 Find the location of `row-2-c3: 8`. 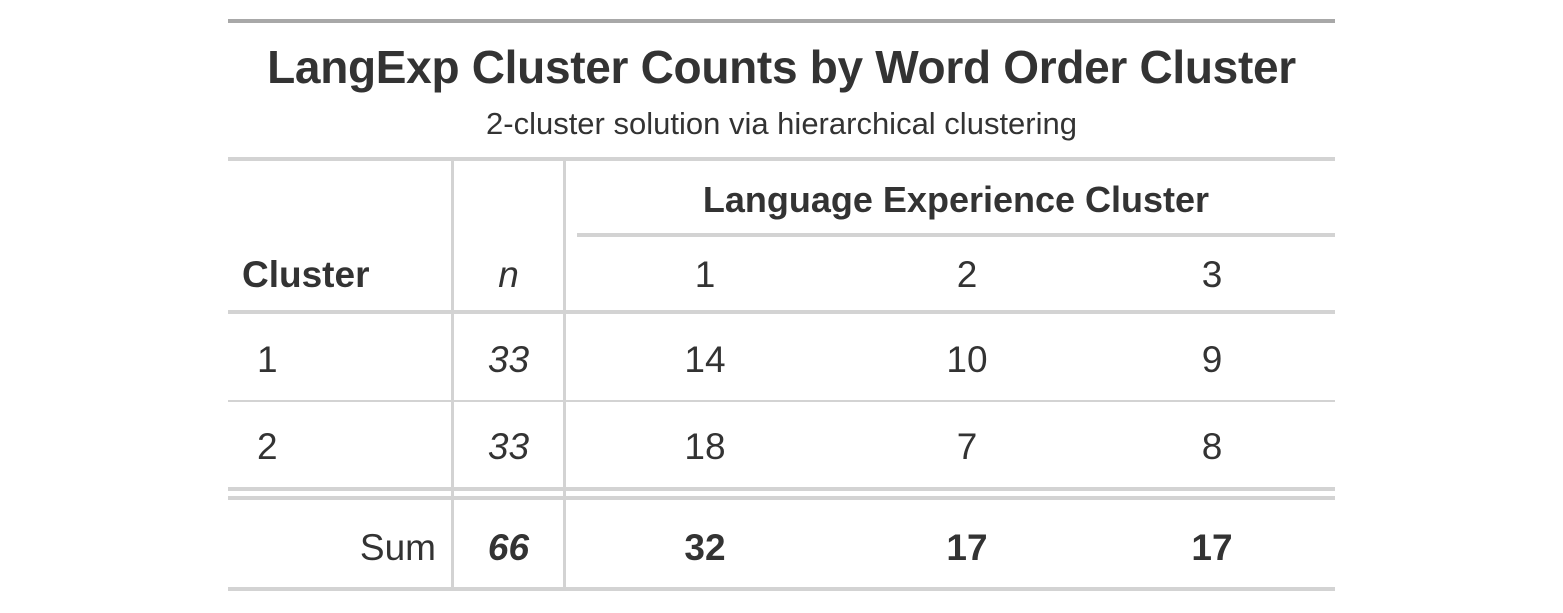

row-2-c3: 8 is located at coordinates (1212, 446).